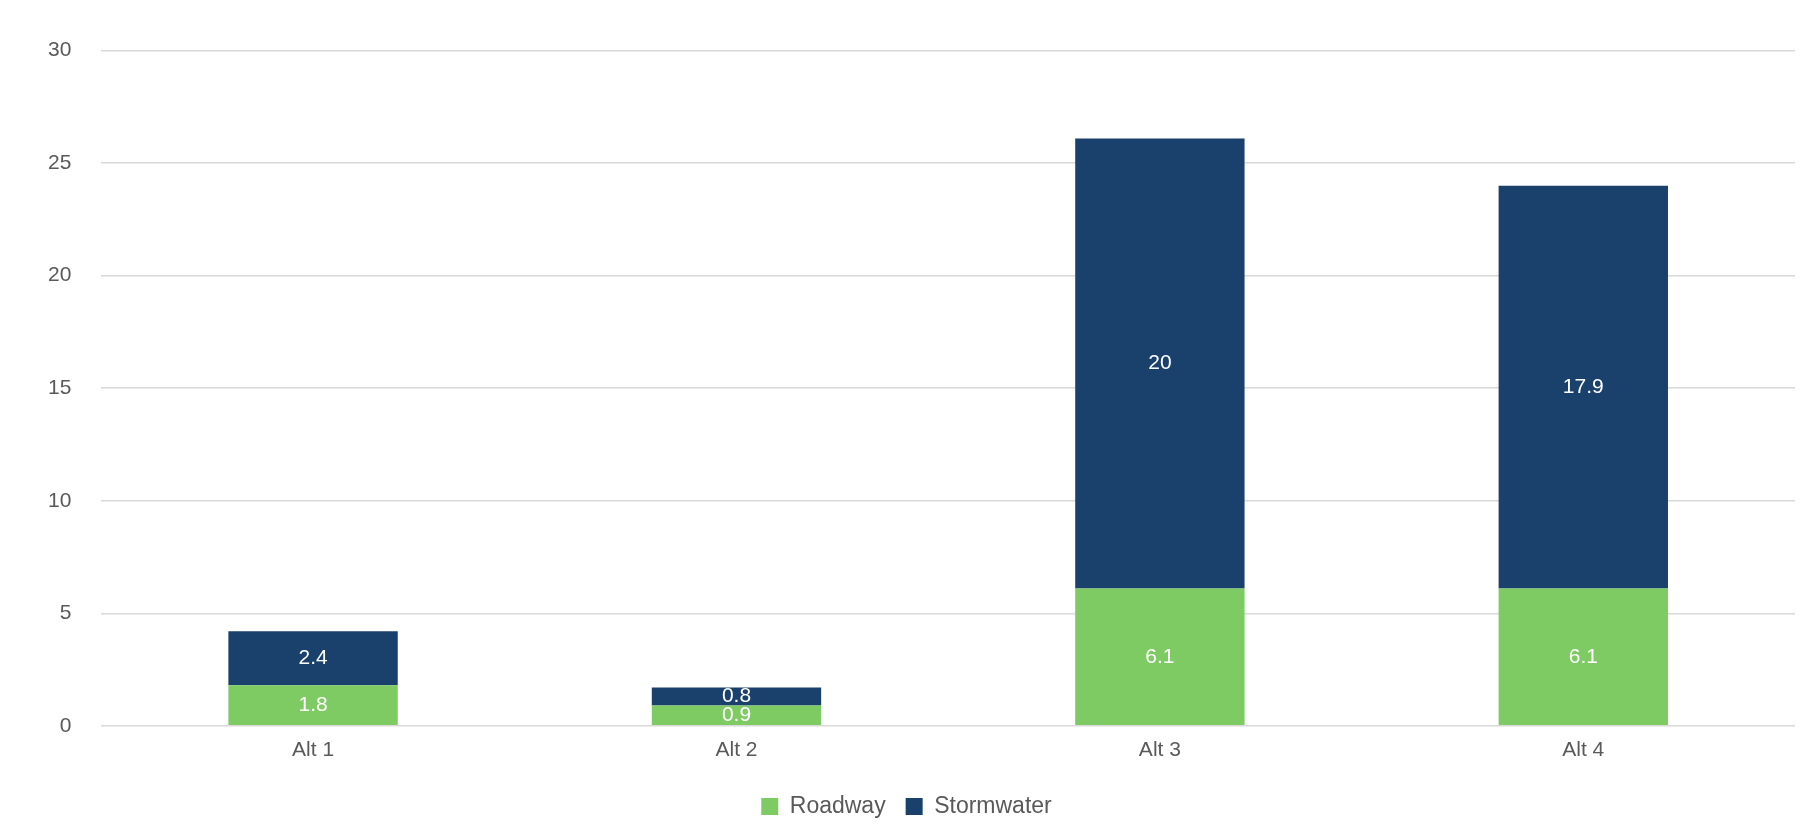 The height and width of the screenshot is (836, 1803). Describe the element at coordinates (736, 749) in the screenshot. I see `x-tick-label: Alt 2` at that location.